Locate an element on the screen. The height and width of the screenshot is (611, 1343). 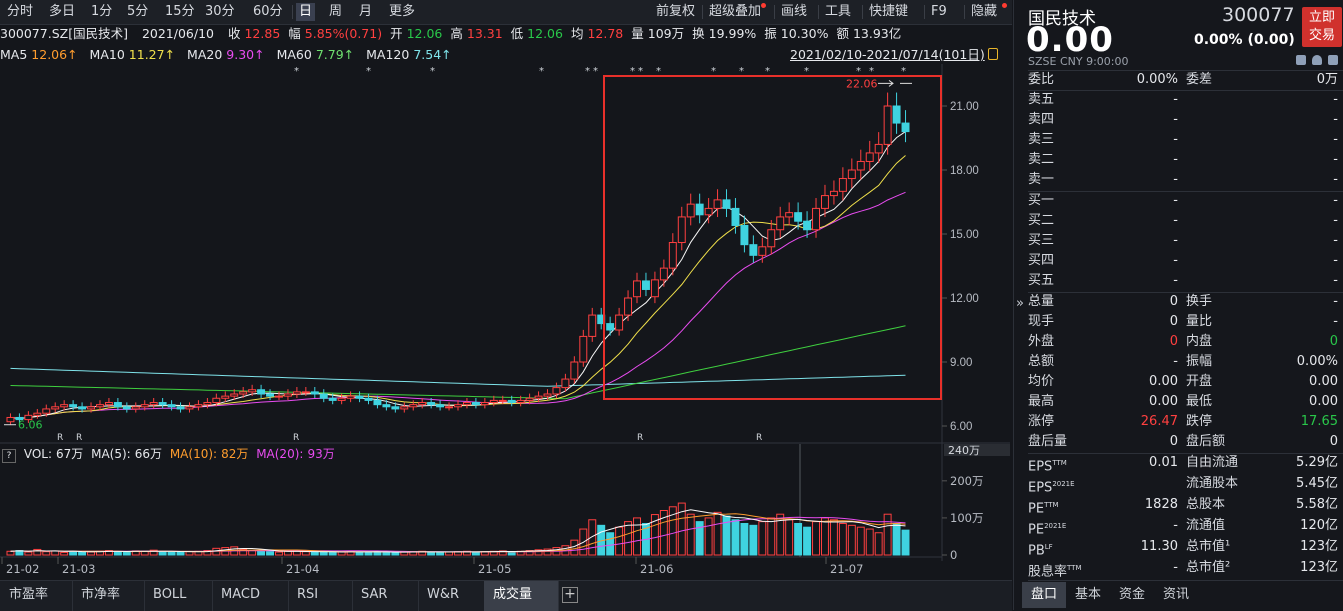
bid-price: - is located at coordinates (1175, 260).